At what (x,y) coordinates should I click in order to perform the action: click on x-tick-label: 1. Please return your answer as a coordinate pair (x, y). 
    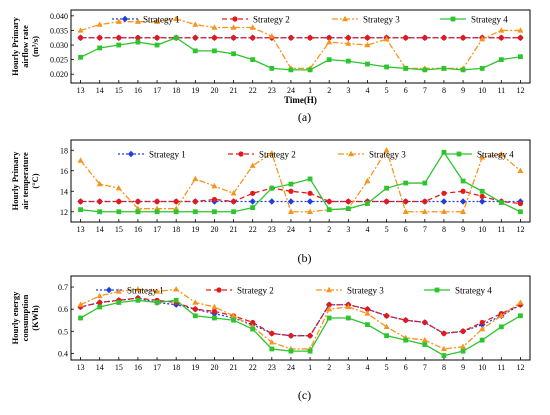
    Looking at the image, I should click on (310, 367).